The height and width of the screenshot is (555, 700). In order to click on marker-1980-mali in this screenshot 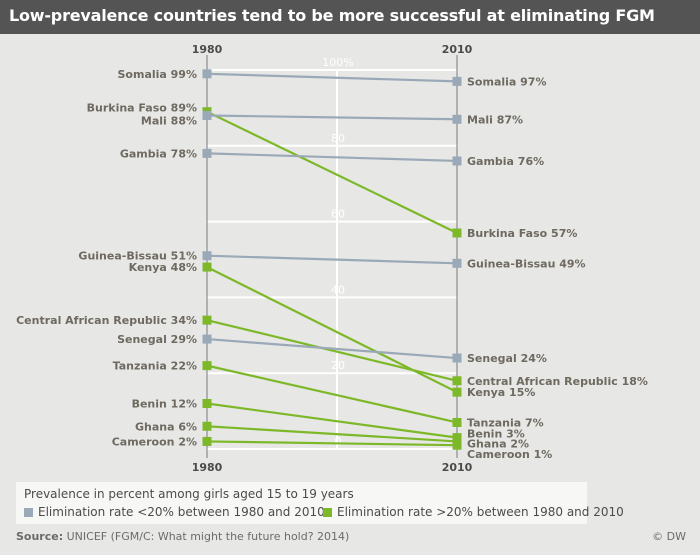, I will do `click(207, 115)`.